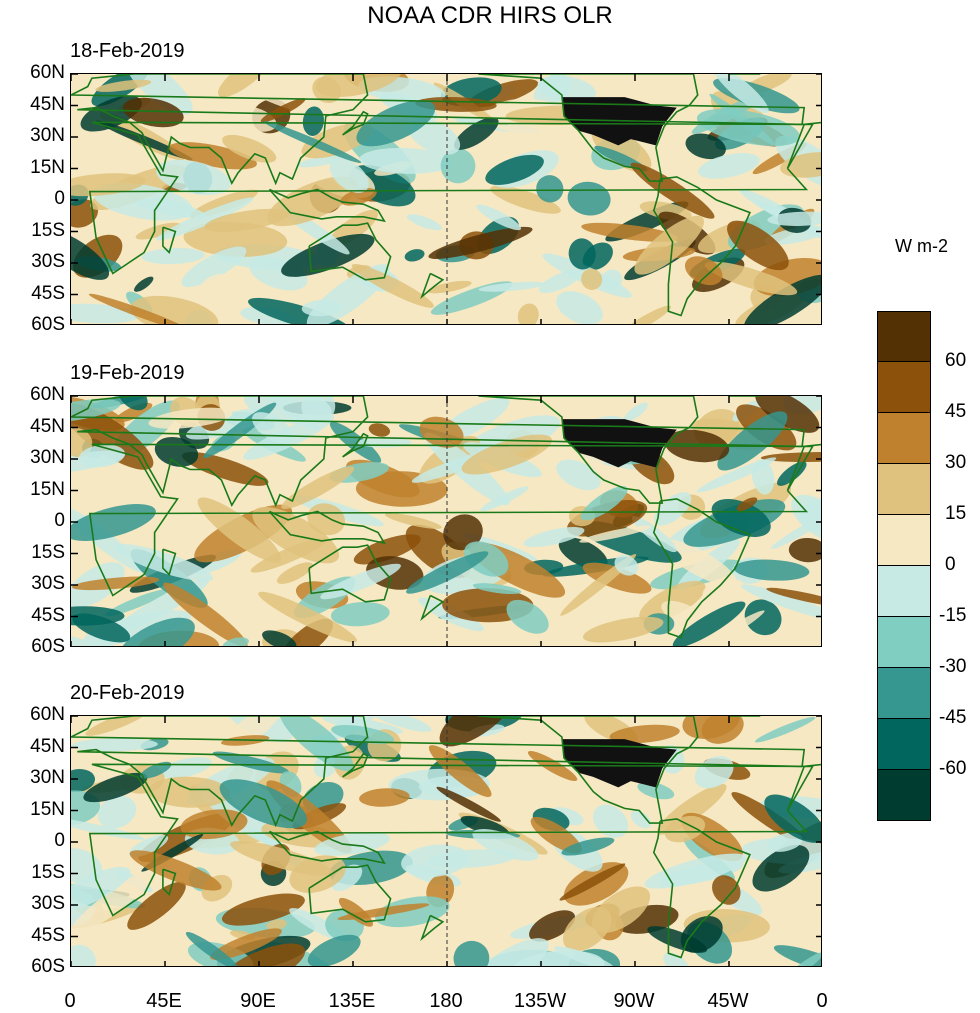  Describe the element at coordinates (950, 564) in the screenshot. I see `colorbar-level-label: 0` at that location.